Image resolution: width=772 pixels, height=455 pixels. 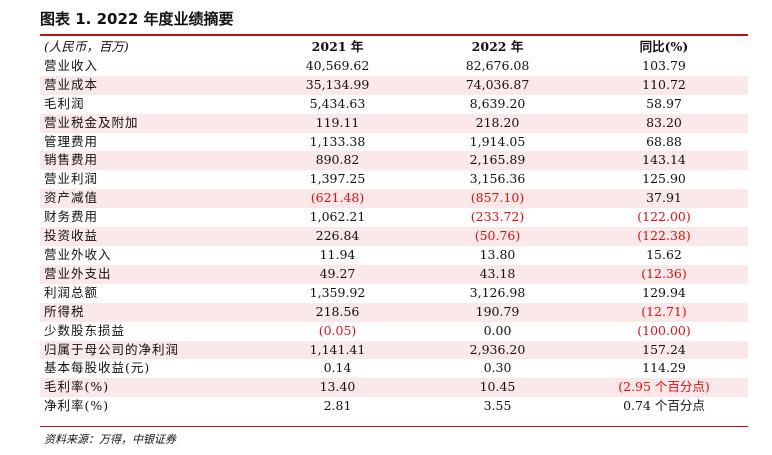 What do you see at coordinates (150, 180) in the screenshot?
I see `row-label: 营业利润` at bounding box center [150, 180].